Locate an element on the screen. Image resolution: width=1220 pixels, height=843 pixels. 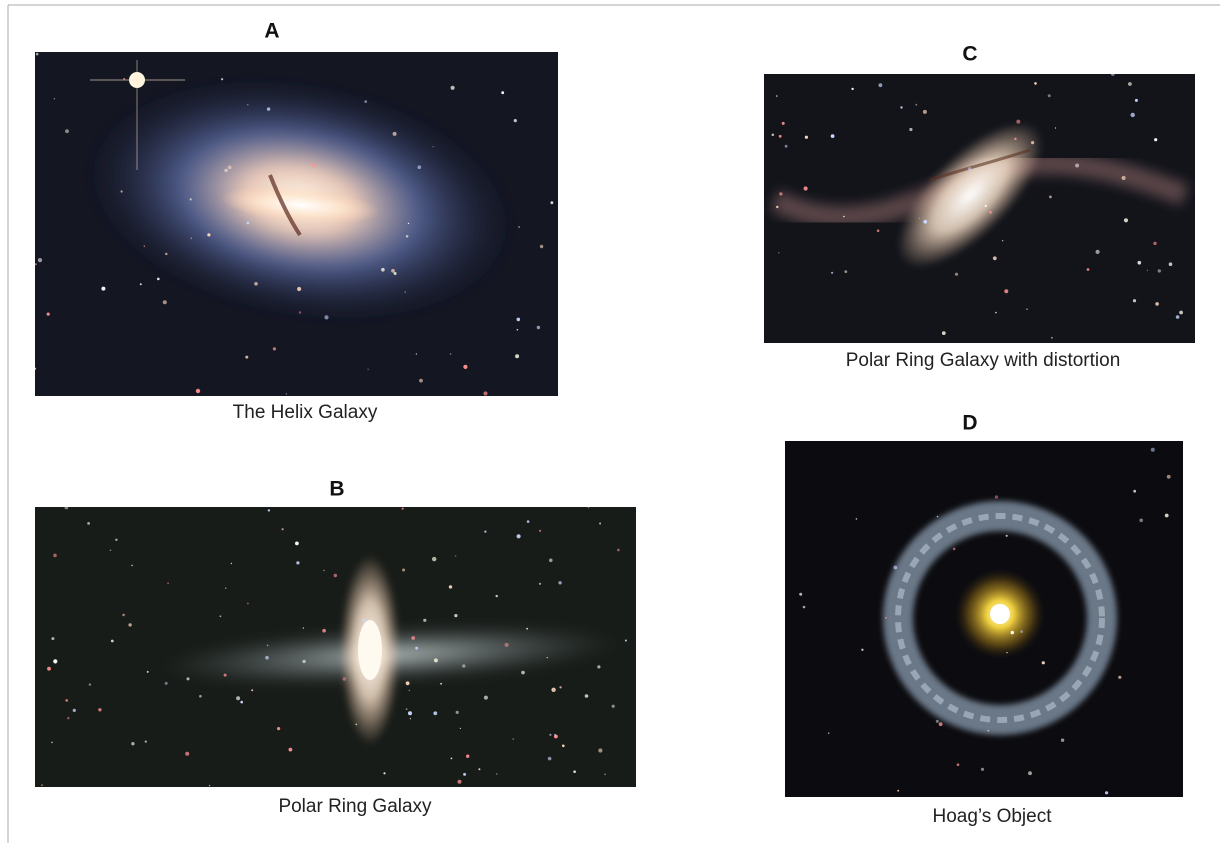
caption: Polar Ring Galaxy is located at coordinates (355, 806).